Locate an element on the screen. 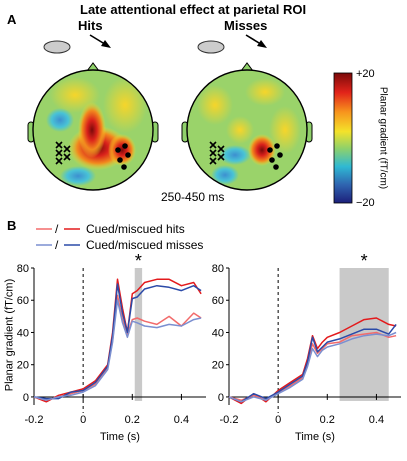 The height and width of the screenshot is (461, 407). colorbar is located at coordinates (343, 138).